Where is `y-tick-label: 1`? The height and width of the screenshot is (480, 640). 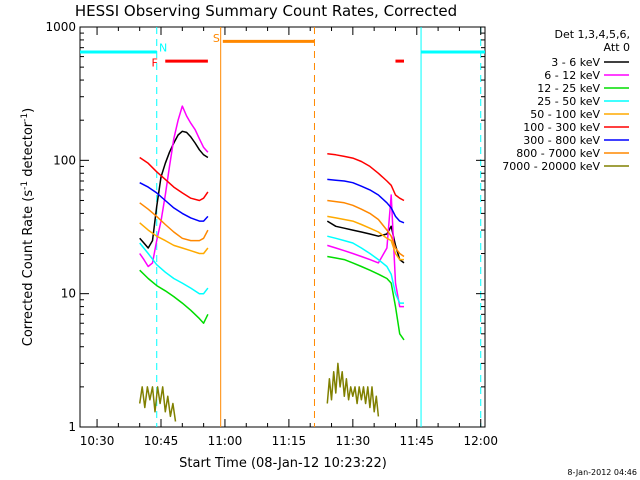 y-tick-label: 1 is located at coordinates (72, 427).